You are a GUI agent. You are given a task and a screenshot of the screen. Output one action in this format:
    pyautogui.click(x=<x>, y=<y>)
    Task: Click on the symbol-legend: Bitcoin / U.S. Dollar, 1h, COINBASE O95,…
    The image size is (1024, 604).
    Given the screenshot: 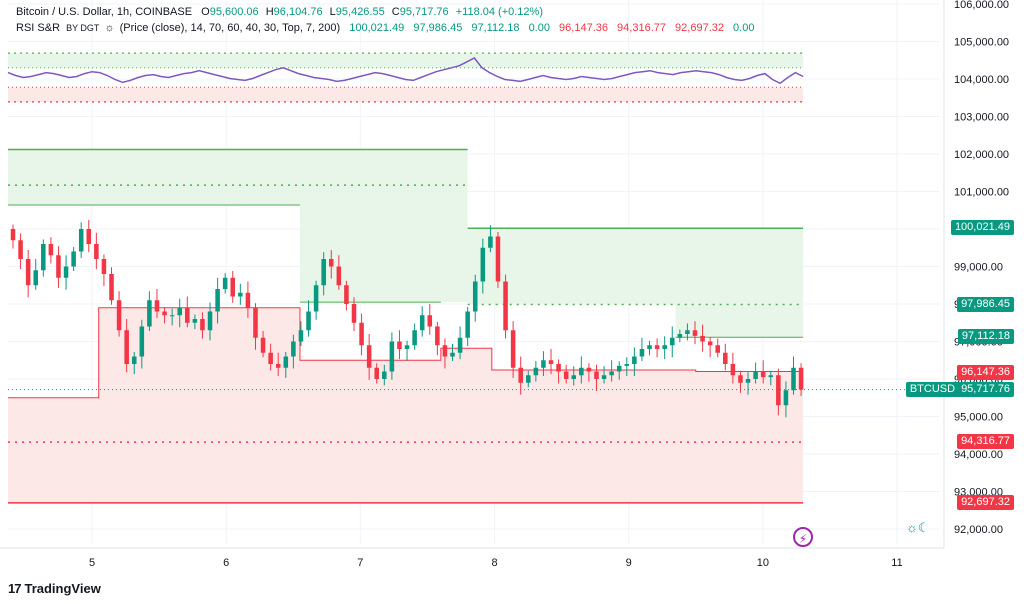 What is the action you would take?
    pyautogui.click(x=279, y=12)
    